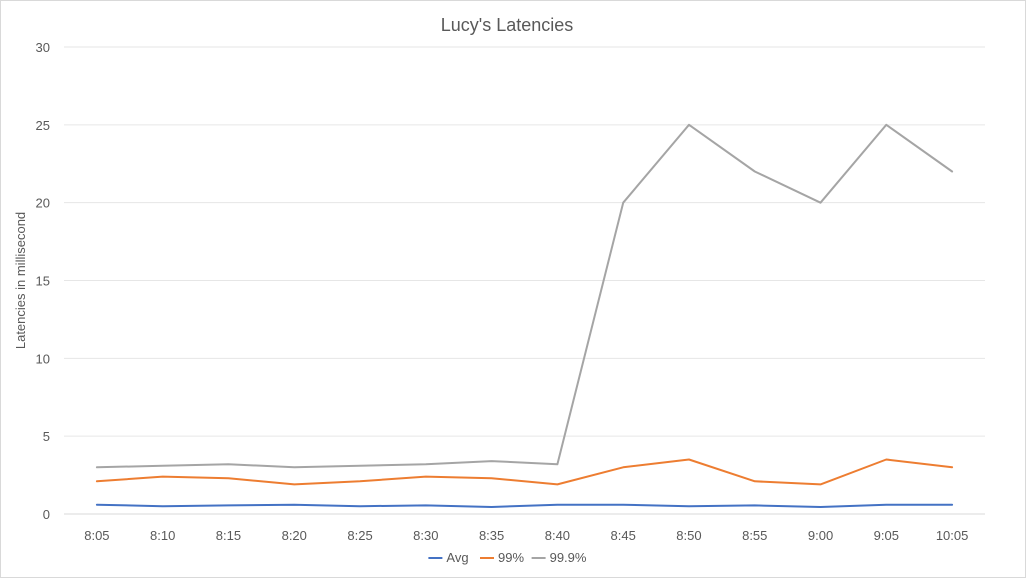  Describe the element at coordinates (754, 535) in the screenshot. I see `x-tick-label: 8:55` at that location.